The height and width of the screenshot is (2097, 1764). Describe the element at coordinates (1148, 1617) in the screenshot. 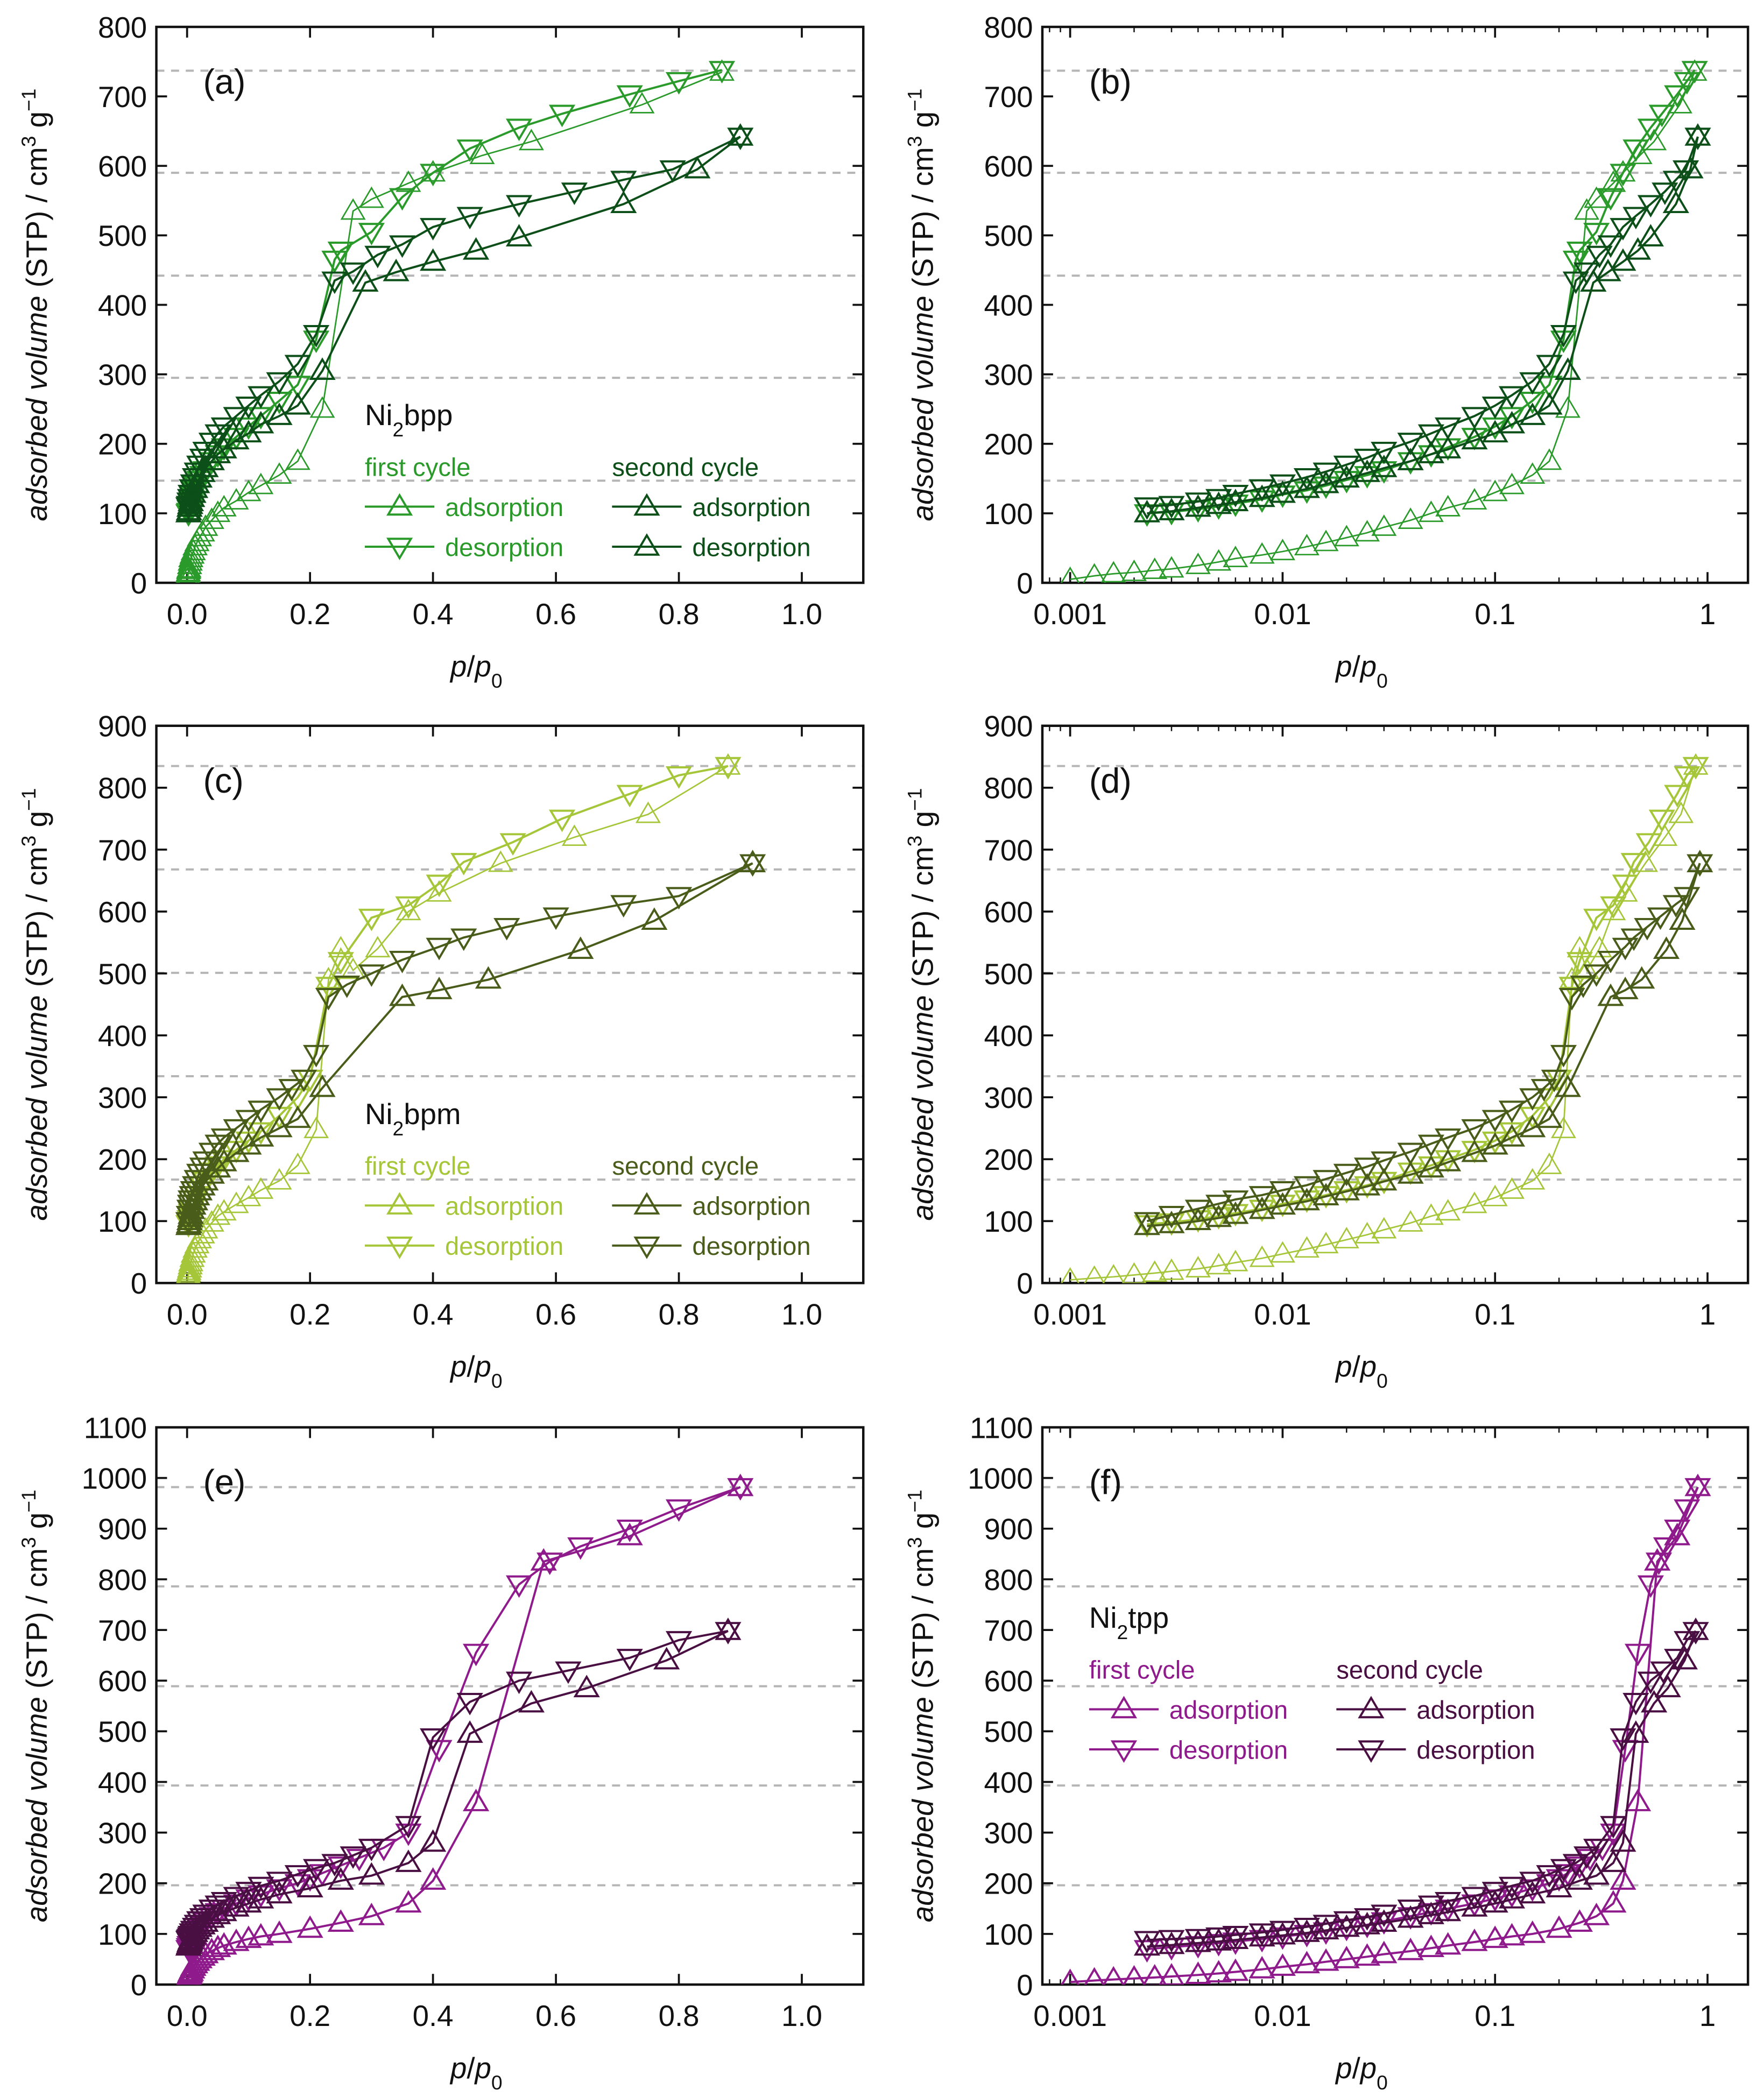

I see `sample-name-suffix: tpp` at that location.